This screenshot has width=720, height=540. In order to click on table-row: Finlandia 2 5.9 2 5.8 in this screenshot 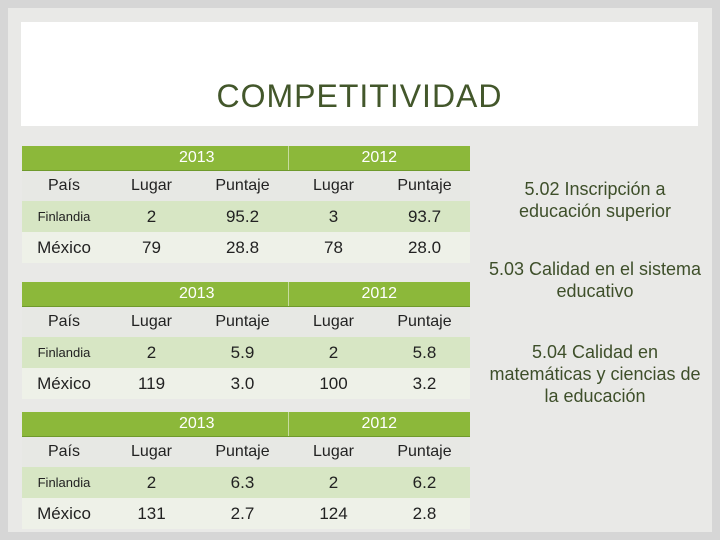, I will do `click(246, 352)`.